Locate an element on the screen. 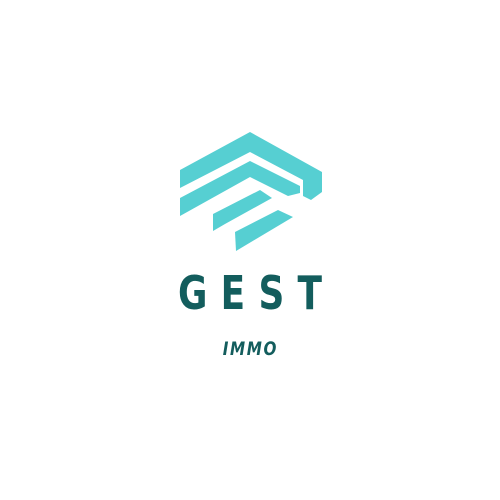 The height and width of the screenshot is (500, 500). roof-chevron-outer is located at coordinates (251, 166).